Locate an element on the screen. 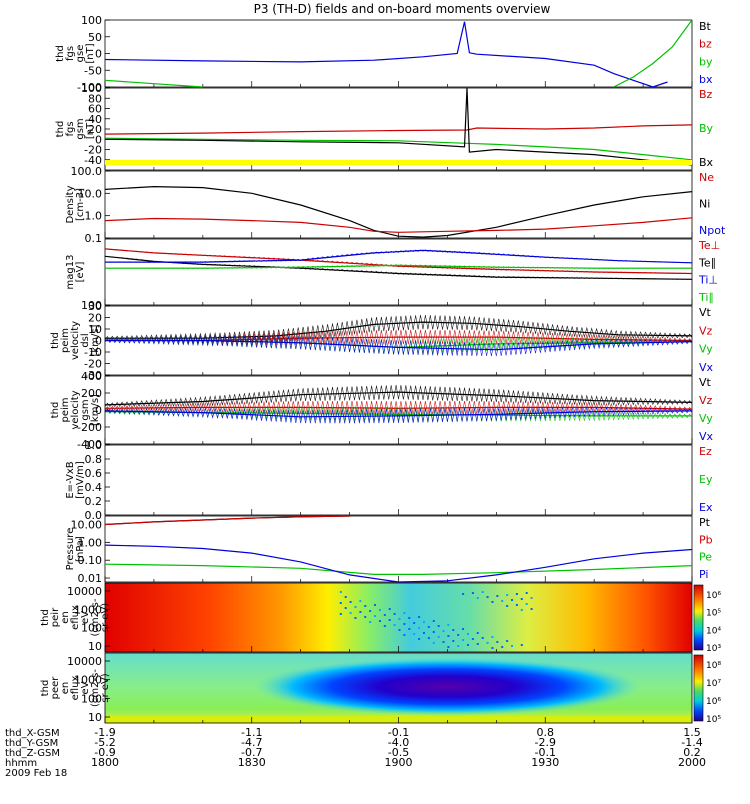  legend-label: Bt is located at coordinates (705, 26).